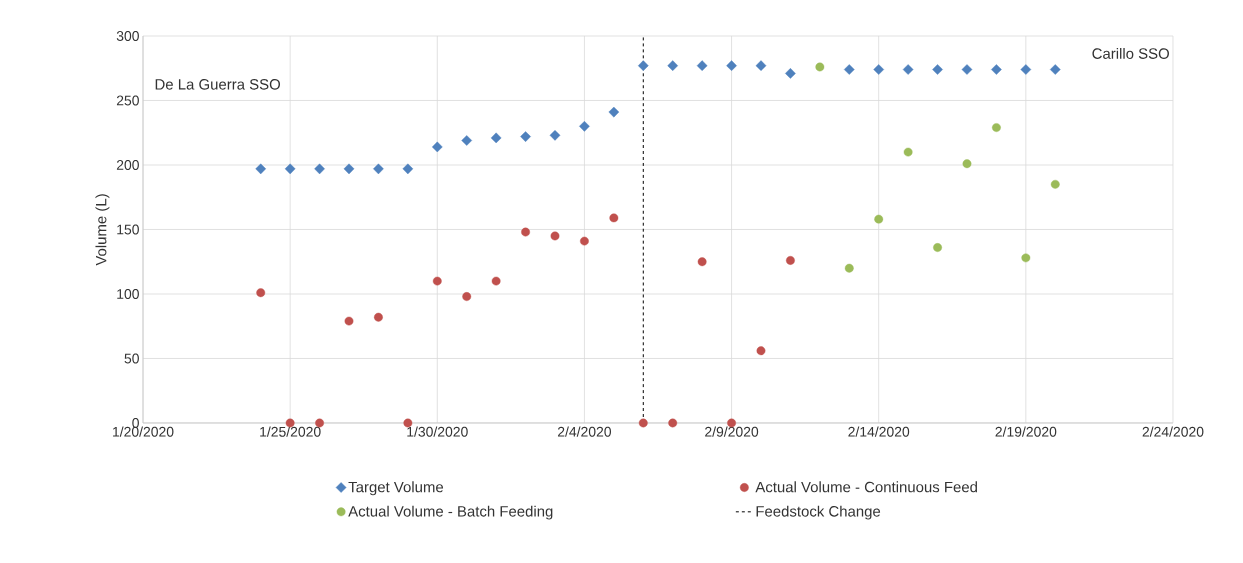  I want to click on y-tick-label: 300, so click(127, 36).